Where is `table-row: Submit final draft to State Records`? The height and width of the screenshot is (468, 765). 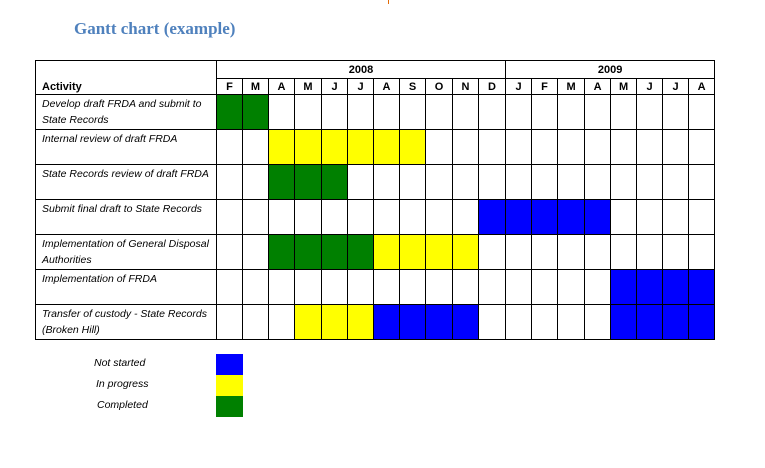
table-row: Submit final draft to State Records is located at coordinates (375, 217).